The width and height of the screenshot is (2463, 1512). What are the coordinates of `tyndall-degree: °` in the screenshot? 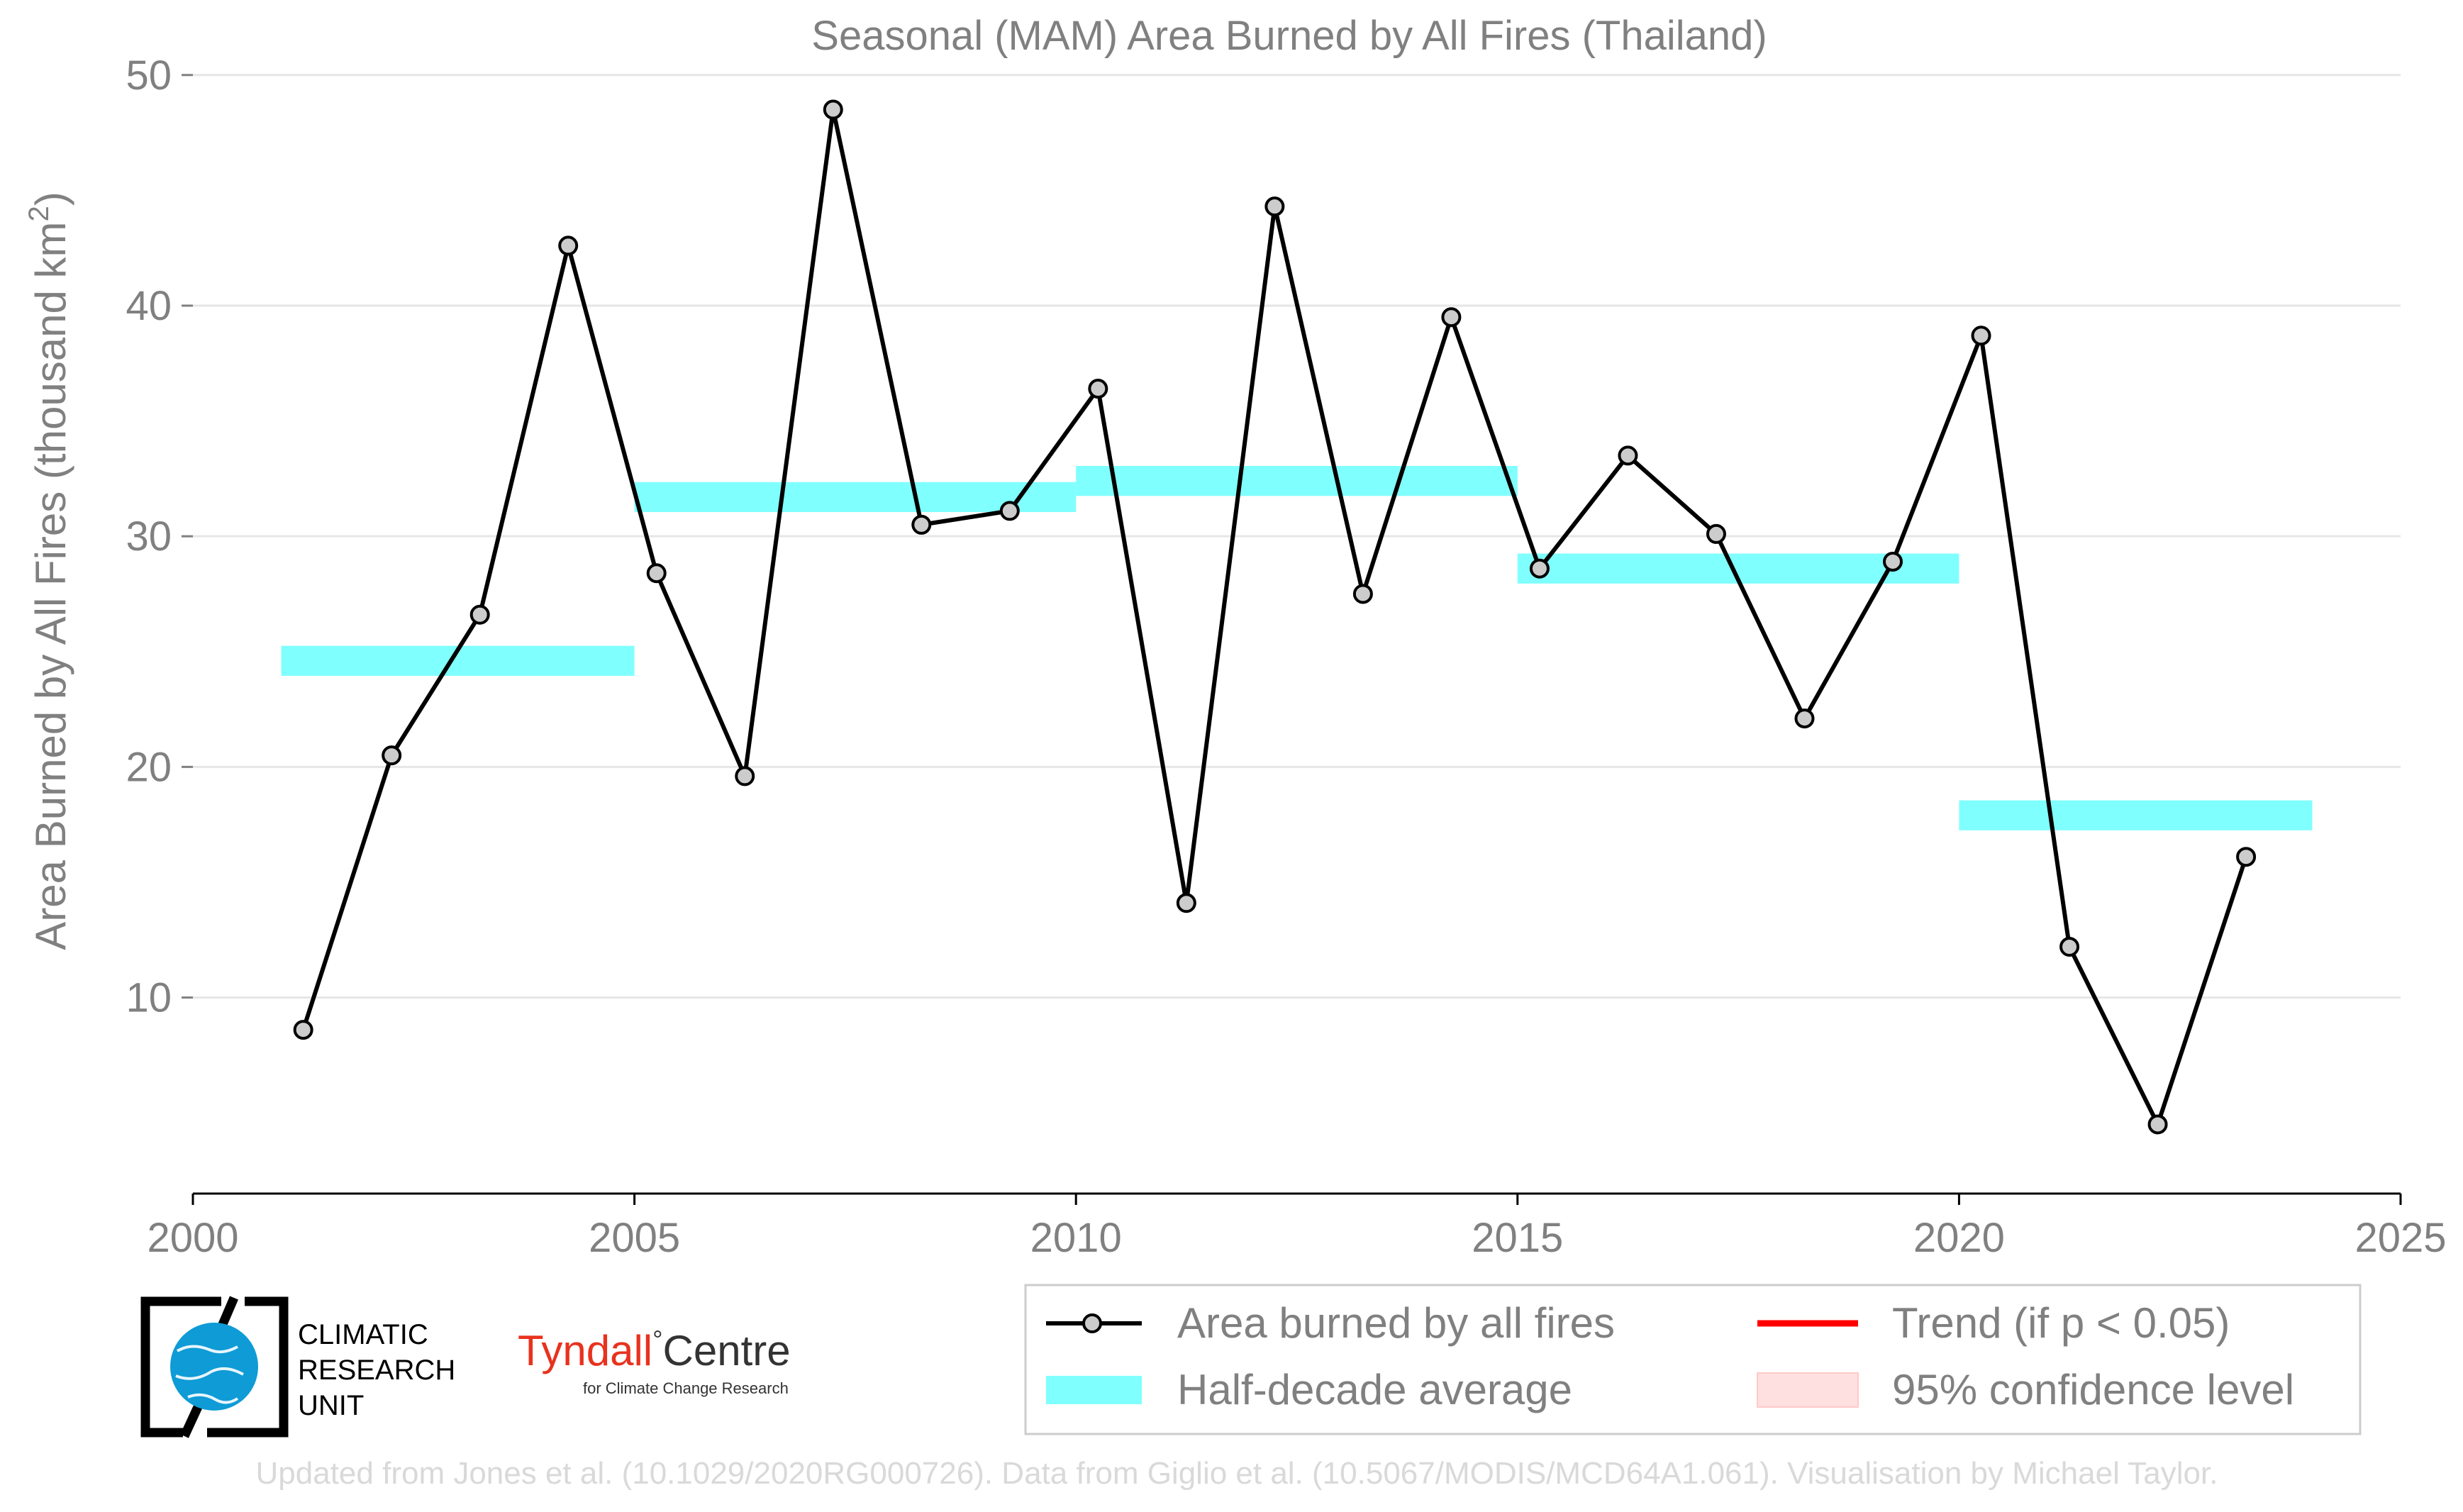 It's located at (657, 1339).